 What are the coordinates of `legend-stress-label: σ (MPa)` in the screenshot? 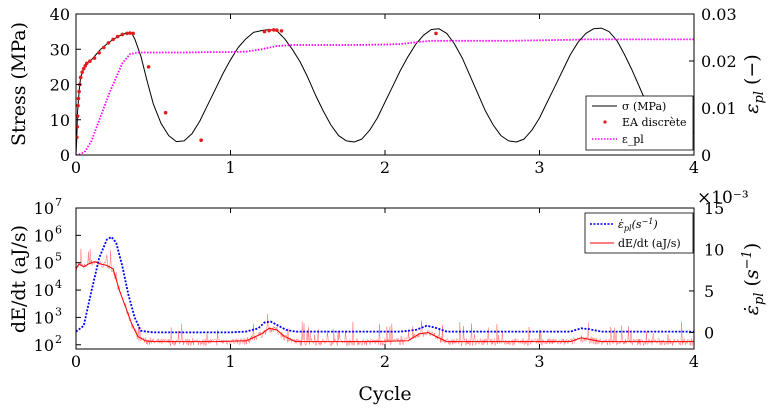 It's located at (644, 106).